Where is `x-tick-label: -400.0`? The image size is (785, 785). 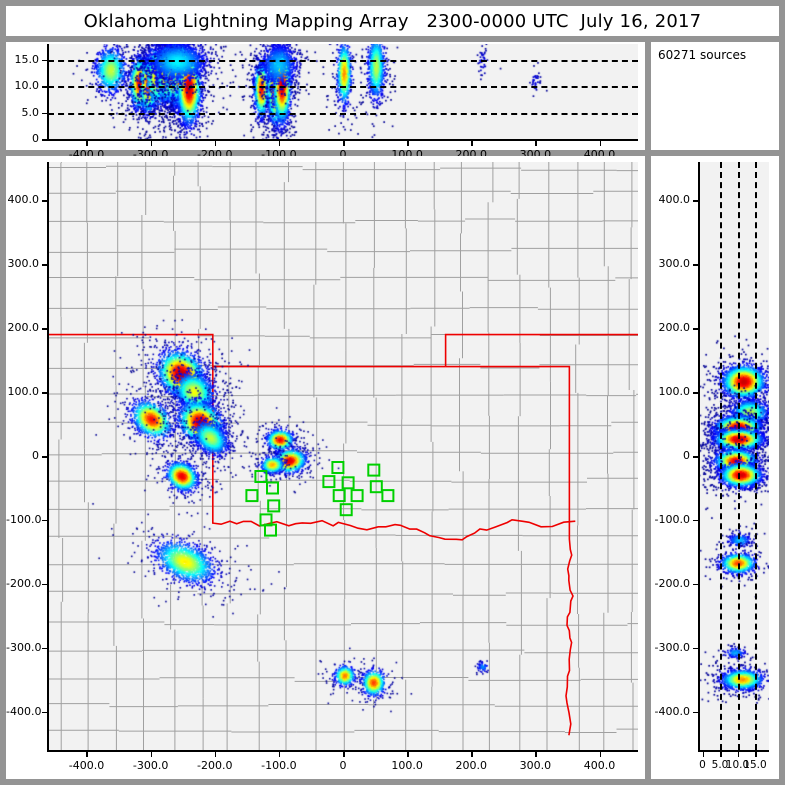 x-tick-label: -400.0 is located at coordinates (86, 765).